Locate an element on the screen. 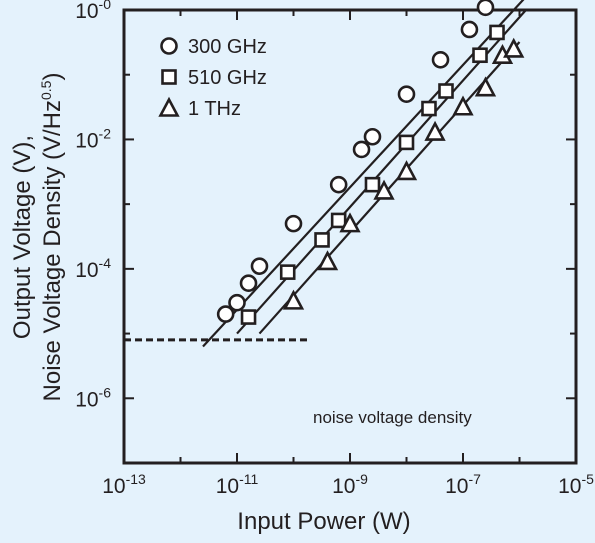  x-tick-label: 10⁻⁵ is located at coordinates (576, 484).